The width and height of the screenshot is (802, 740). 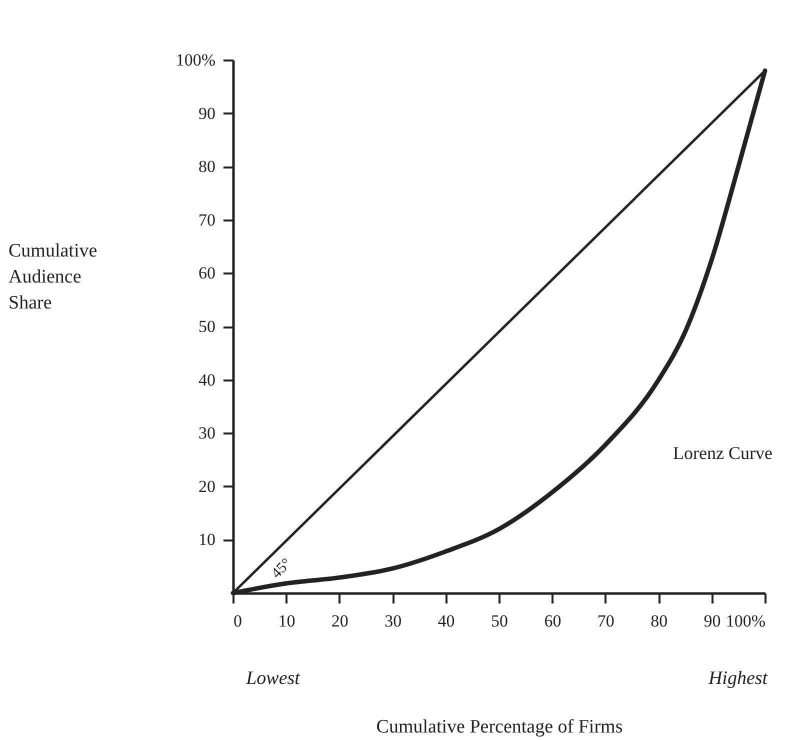 What do you see at coordinates (446, 621) in the screenshot?
I see `x-tick-label: 40` at bounding box center [446, 621].